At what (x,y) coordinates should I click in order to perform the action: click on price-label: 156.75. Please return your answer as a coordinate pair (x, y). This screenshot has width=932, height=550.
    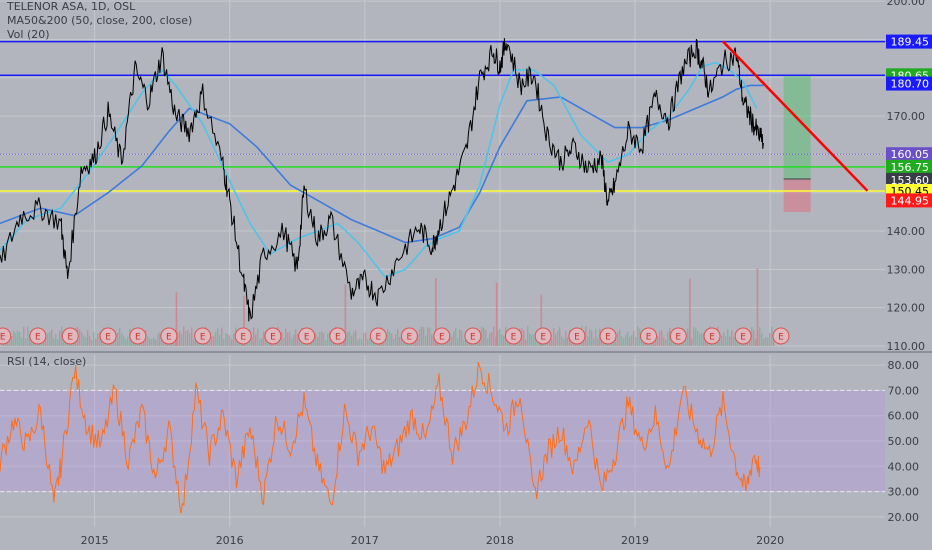
    Looking at the image, I should click on (910, 167).